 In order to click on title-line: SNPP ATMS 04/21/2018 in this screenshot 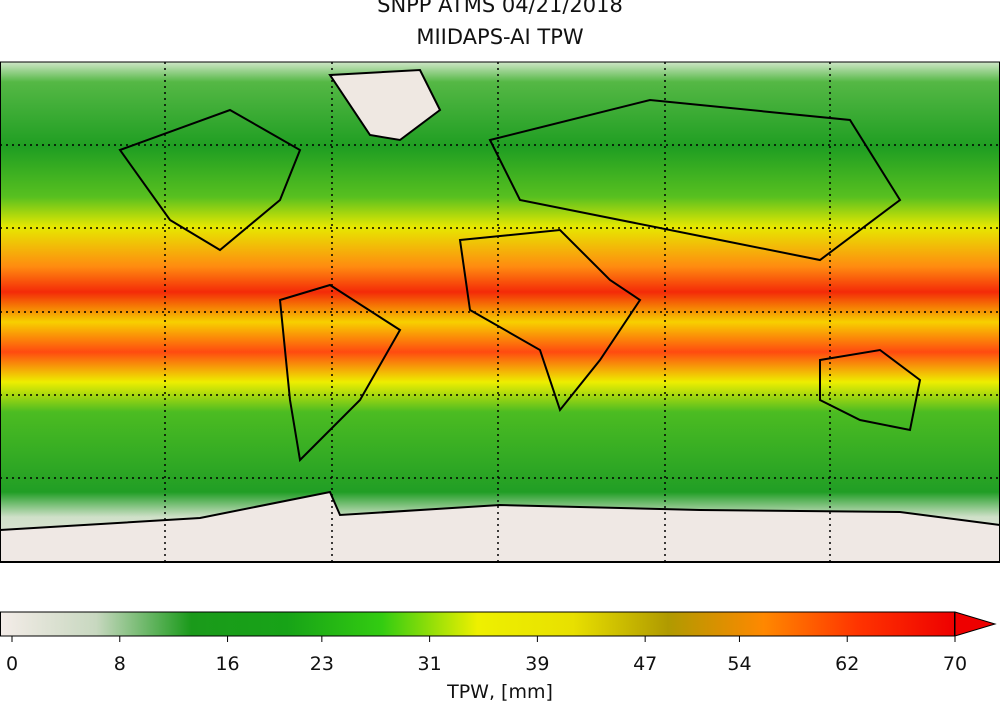, I will do `click(500, 8)`.